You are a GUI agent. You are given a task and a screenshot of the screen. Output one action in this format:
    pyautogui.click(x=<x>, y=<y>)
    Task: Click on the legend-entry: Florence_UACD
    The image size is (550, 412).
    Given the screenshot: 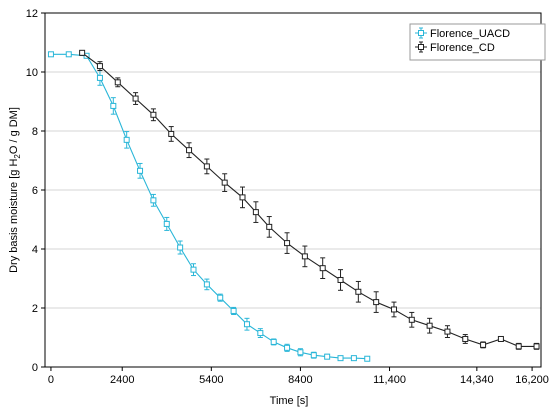 What is the action you would take?
    pyautogui.click(x=462, y=33)
    